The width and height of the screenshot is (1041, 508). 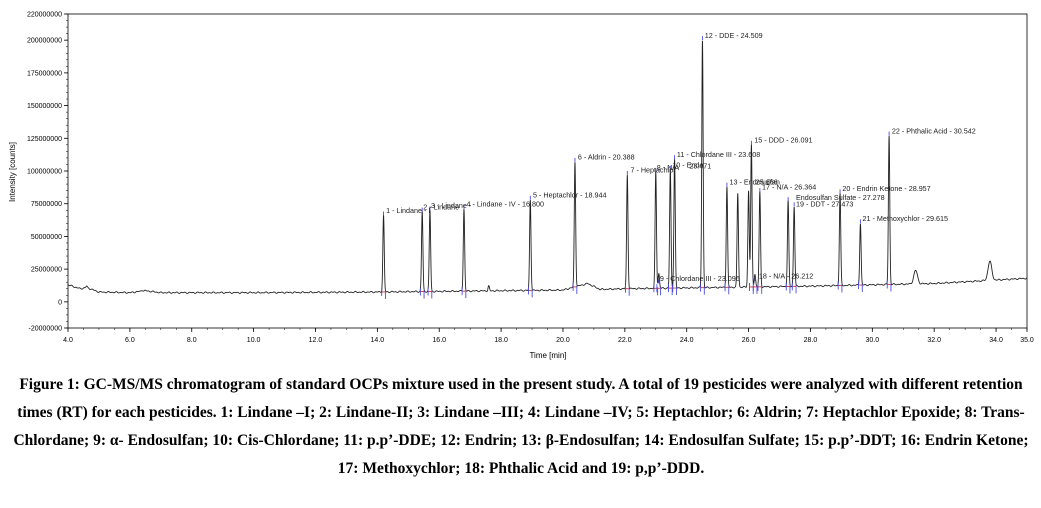 I want to click on y-tick-label: 100000000, so click(x=44, y=172).